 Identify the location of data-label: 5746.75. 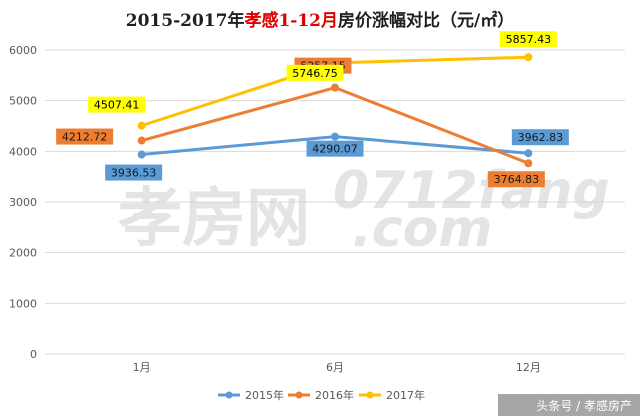
(315, 73).